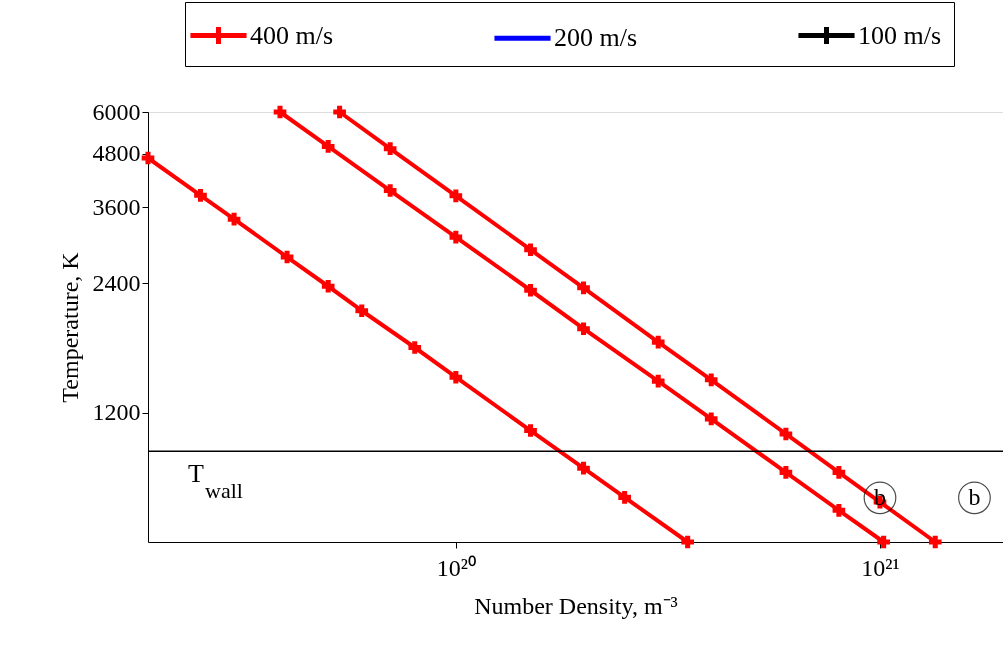  What do you see at coordinates (69, 327) in the screenshot?
I see `y-axis-title: Temperature, K` at bounding box center [69, 327].